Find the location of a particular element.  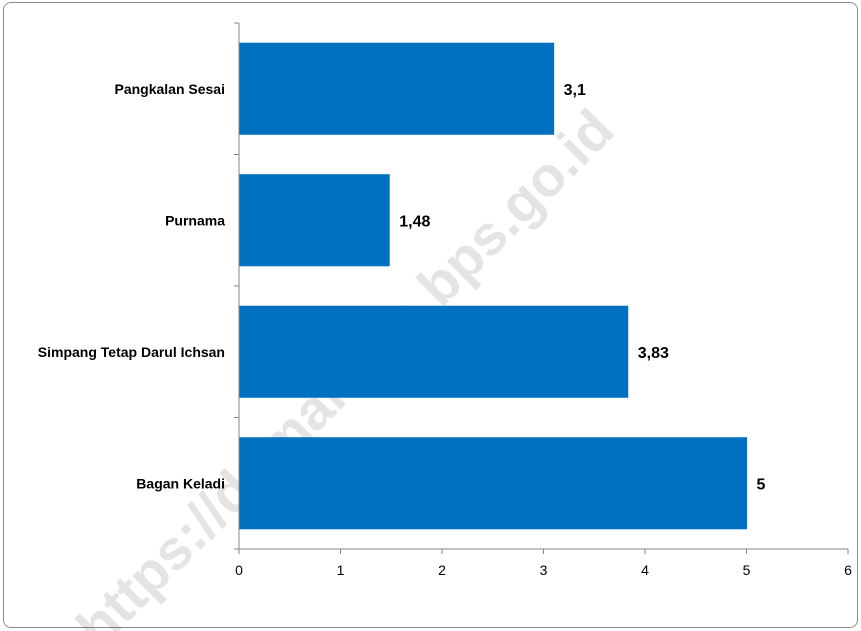

category-label: Pangkalan Sesai is located at coordinates (169, 89).